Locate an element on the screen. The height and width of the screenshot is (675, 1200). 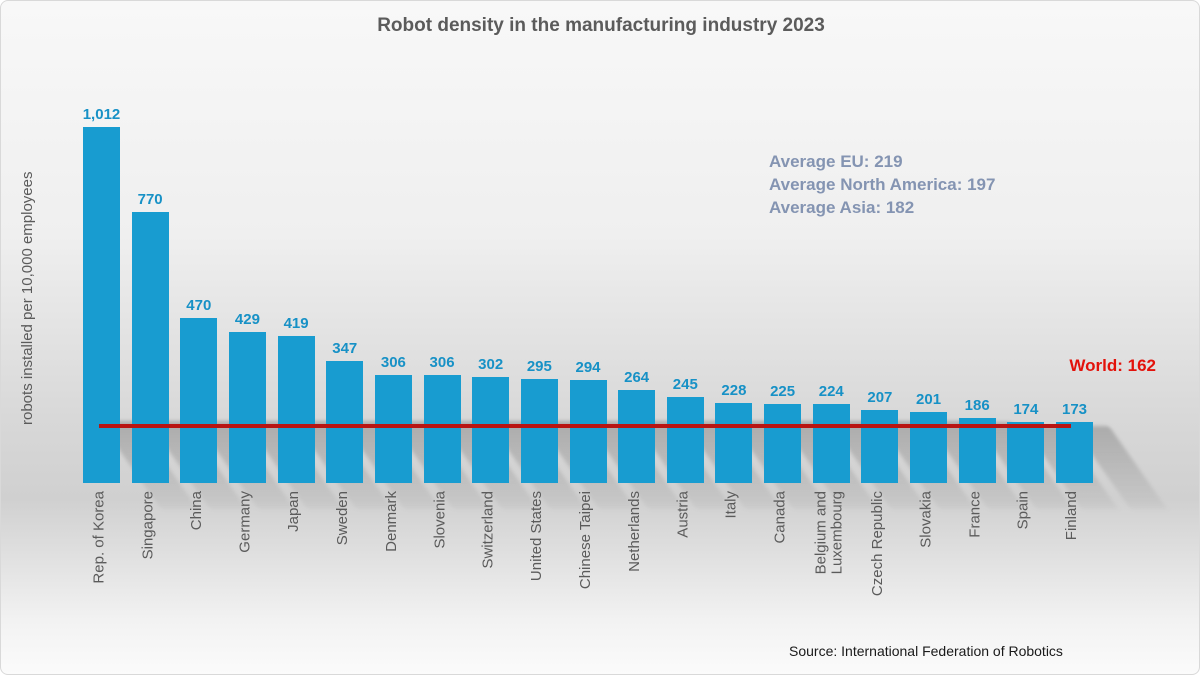
average-eu: Average EU: 219 is located at coordinates (836, 161).